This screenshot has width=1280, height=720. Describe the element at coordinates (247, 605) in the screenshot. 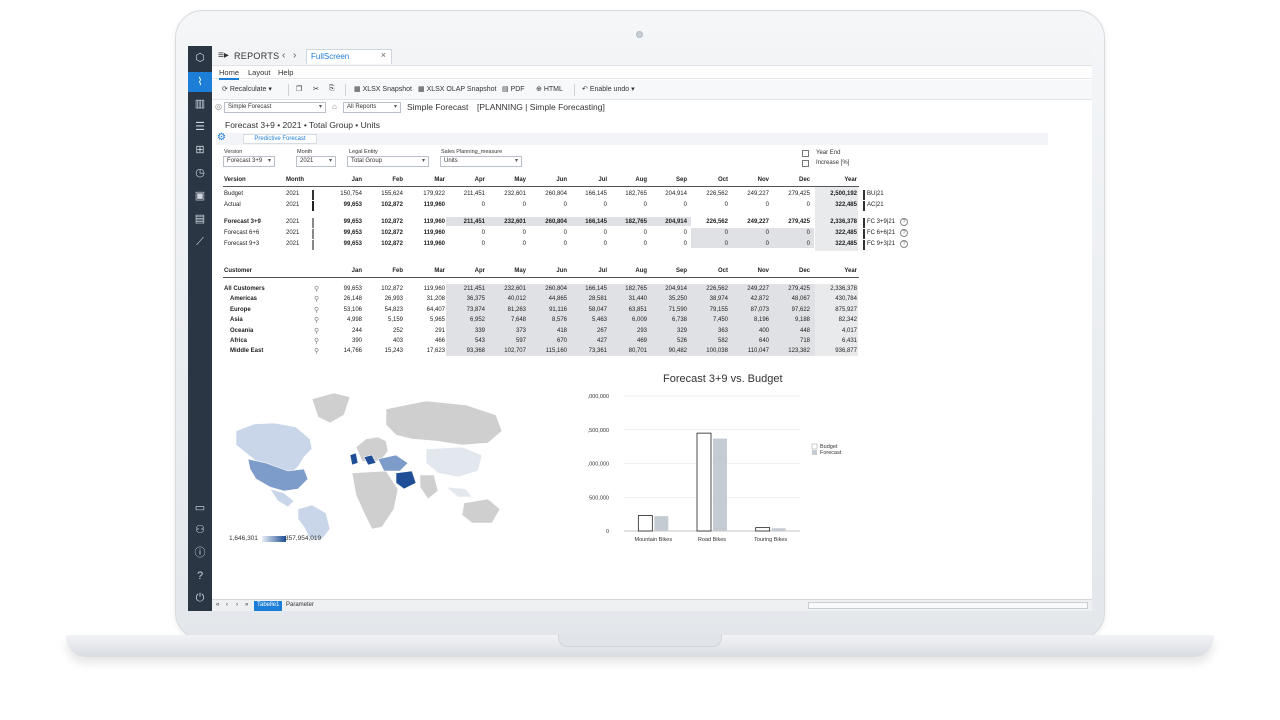

I see `last-sheet-icon: »` at that location.